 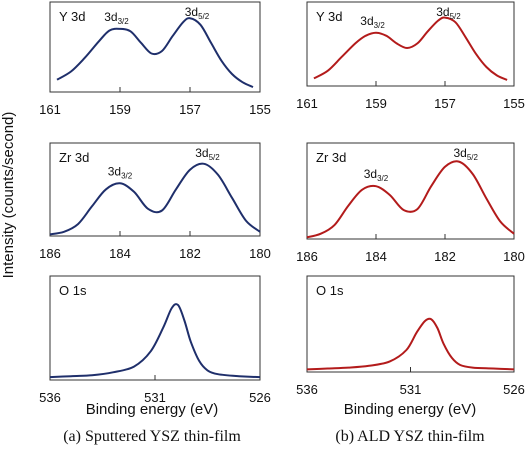 What do you see at coordinates (155, 341) in the screenshot?
I see `spectrum-line-o1s-a` at bounding box center [155, 341].